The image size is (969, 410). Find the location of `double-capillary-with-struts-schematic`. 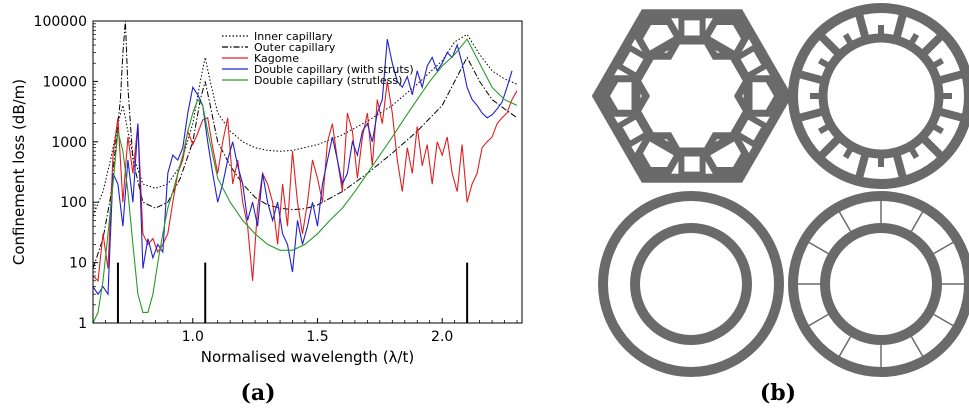

double-capillary-with-struts-schematic is located at coordinates (878, 96).